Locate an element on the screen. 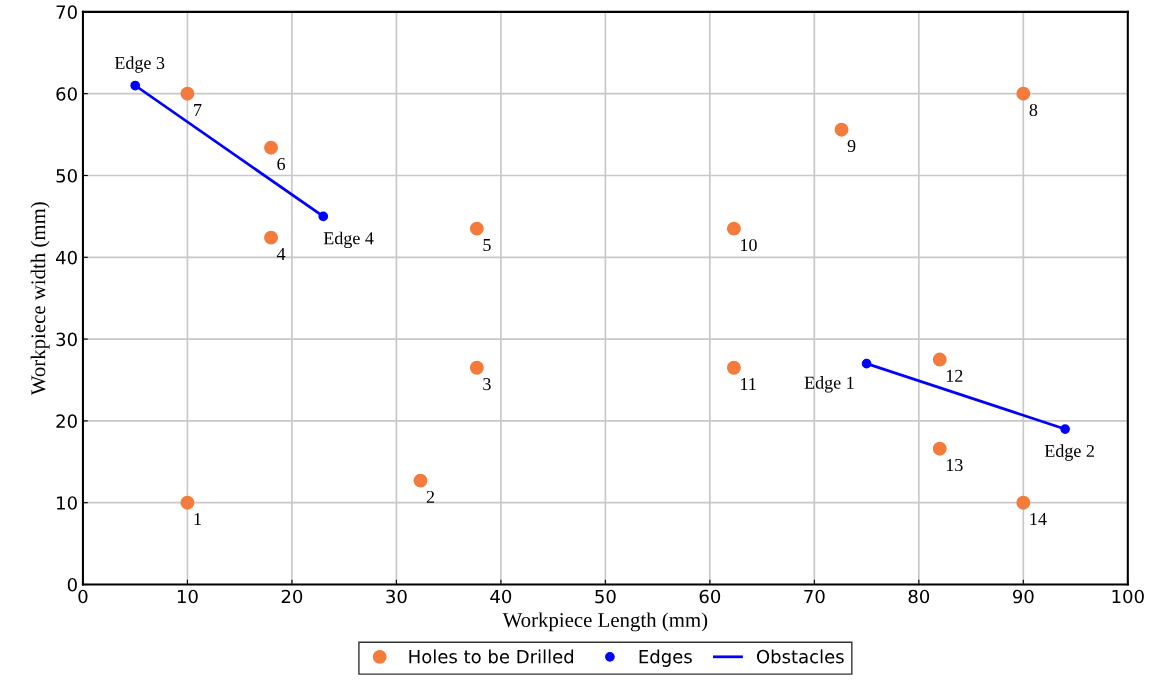  x-axis-title: Workpiece Length (mm) is located at coordinates (605, 622).